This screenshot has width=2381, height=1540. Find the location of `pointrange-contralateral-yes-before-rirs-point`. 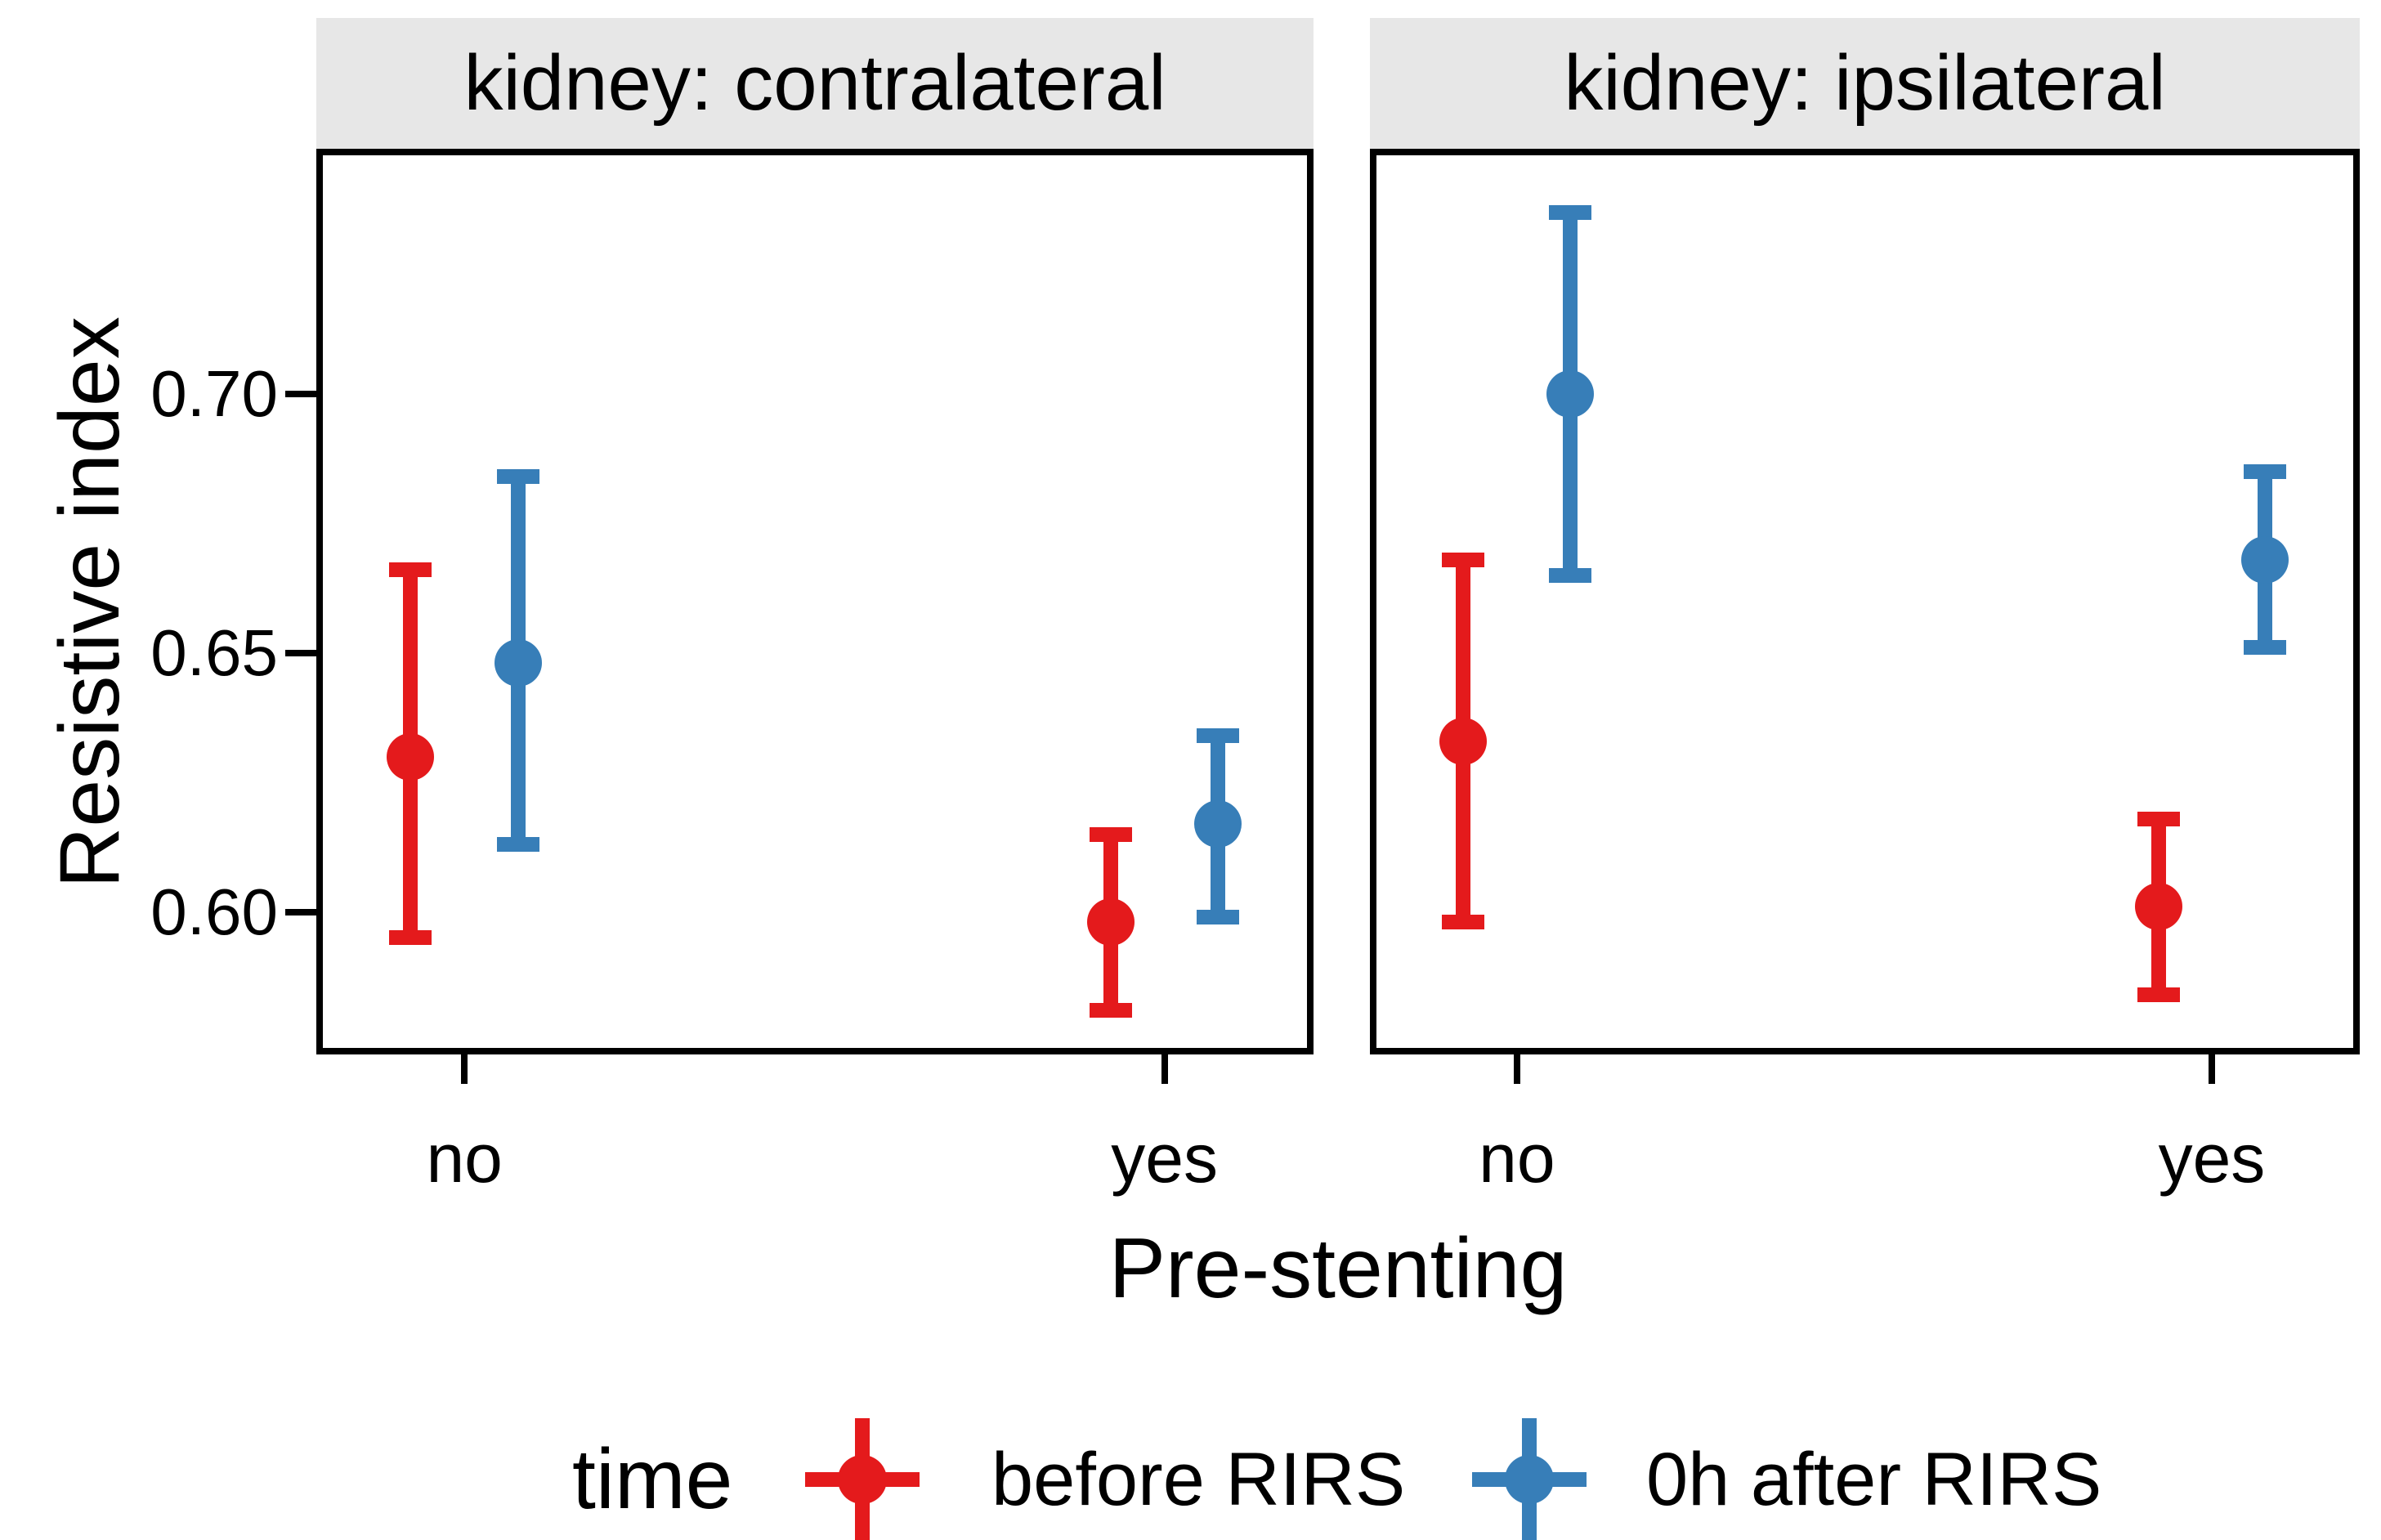

pointrange-contralateral-yes-before-rirs-point is located at coordinates (1110, 922).